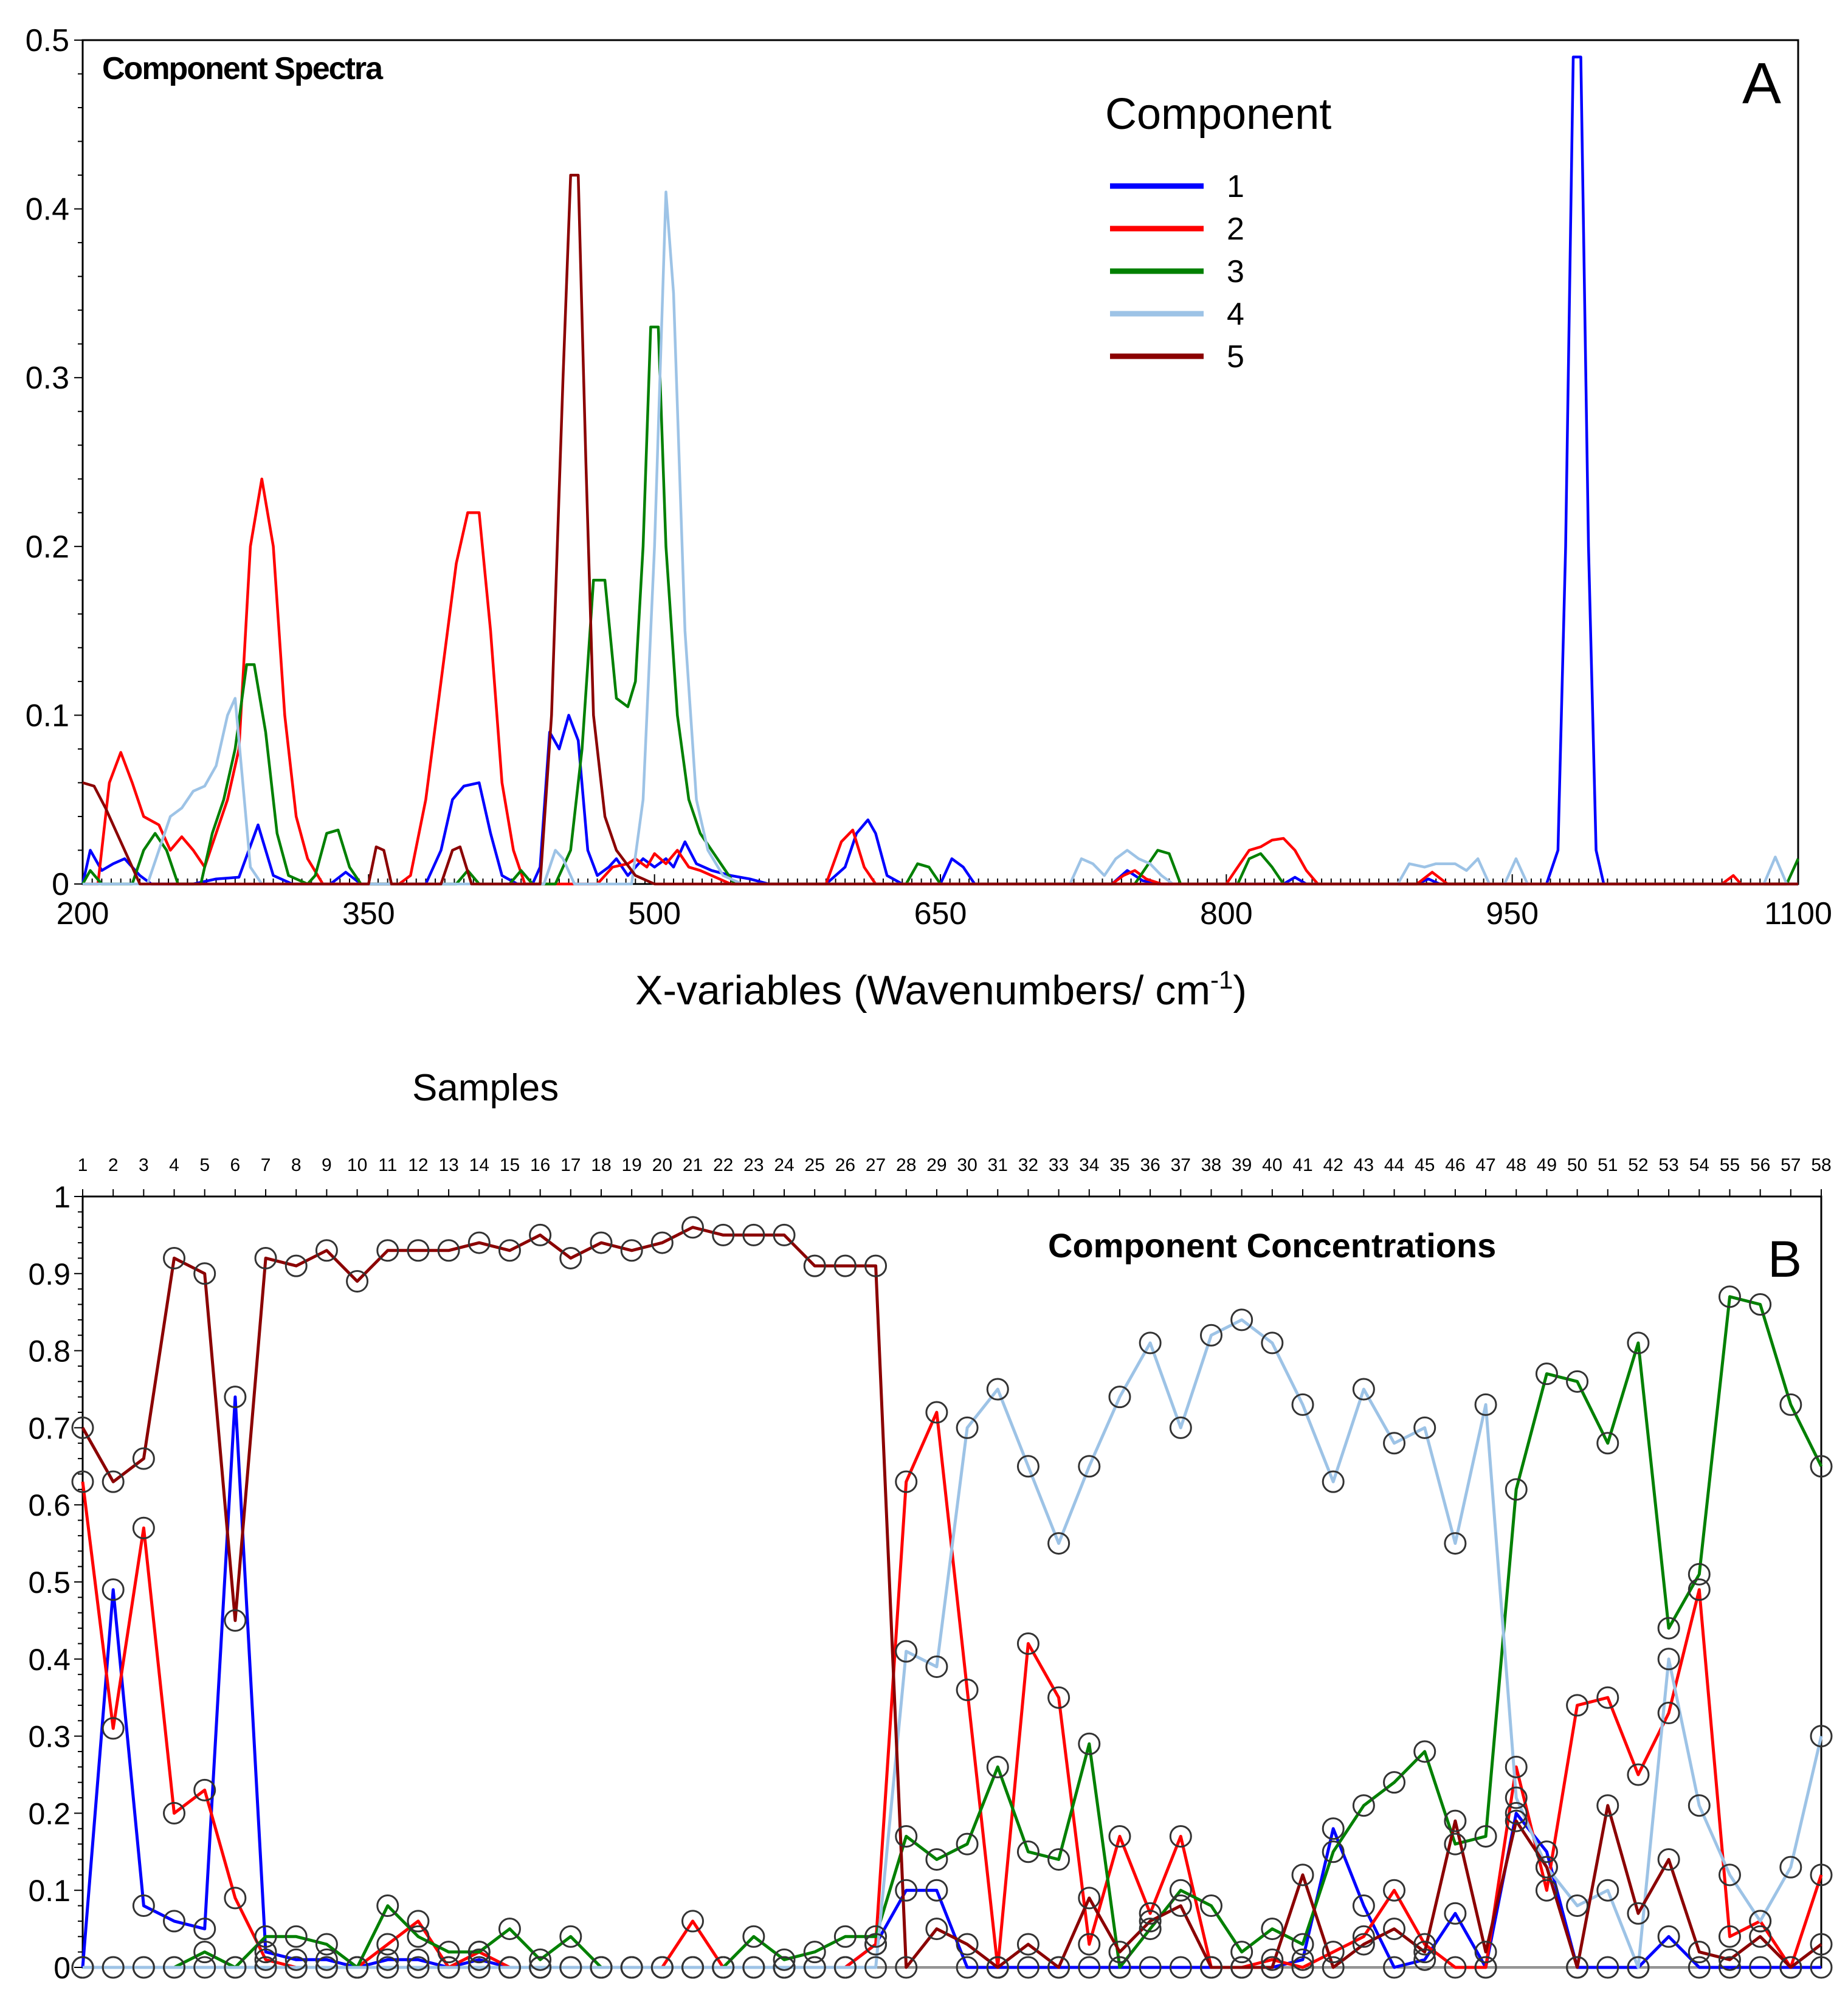 This screenshot has width=1848, height=2013. Describe the element at coordinates (570, 1165) in the screenshot. I see `sample-label: 17` at that location.